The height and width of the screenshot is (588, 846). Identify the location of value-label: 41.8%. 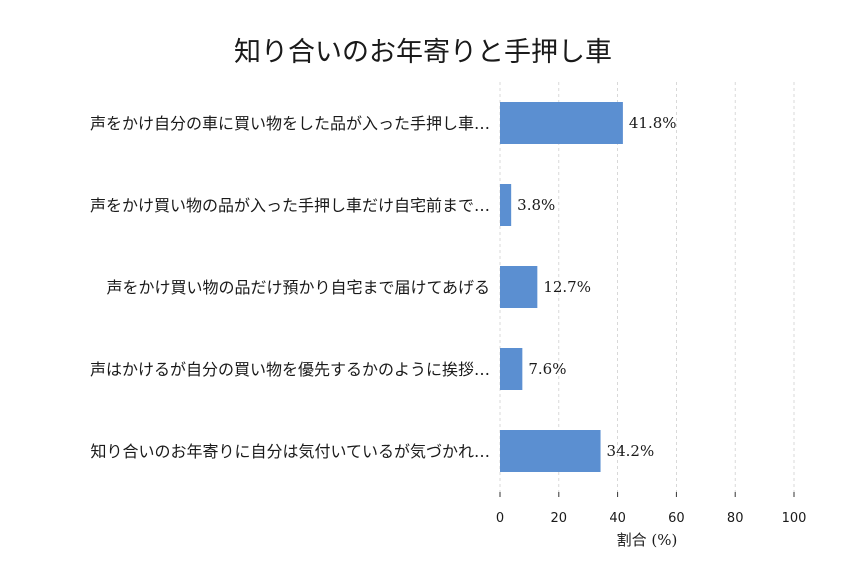
(653, 123).